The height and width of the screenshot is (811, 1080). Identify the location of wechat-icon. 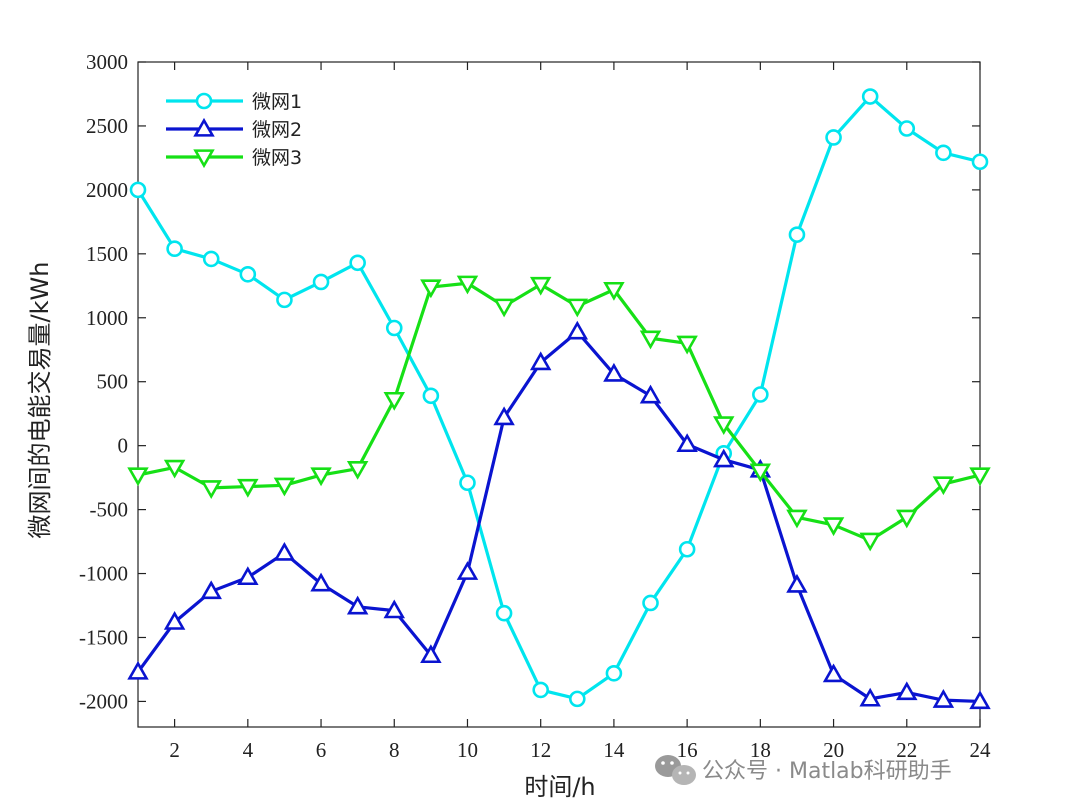
(675, 770).